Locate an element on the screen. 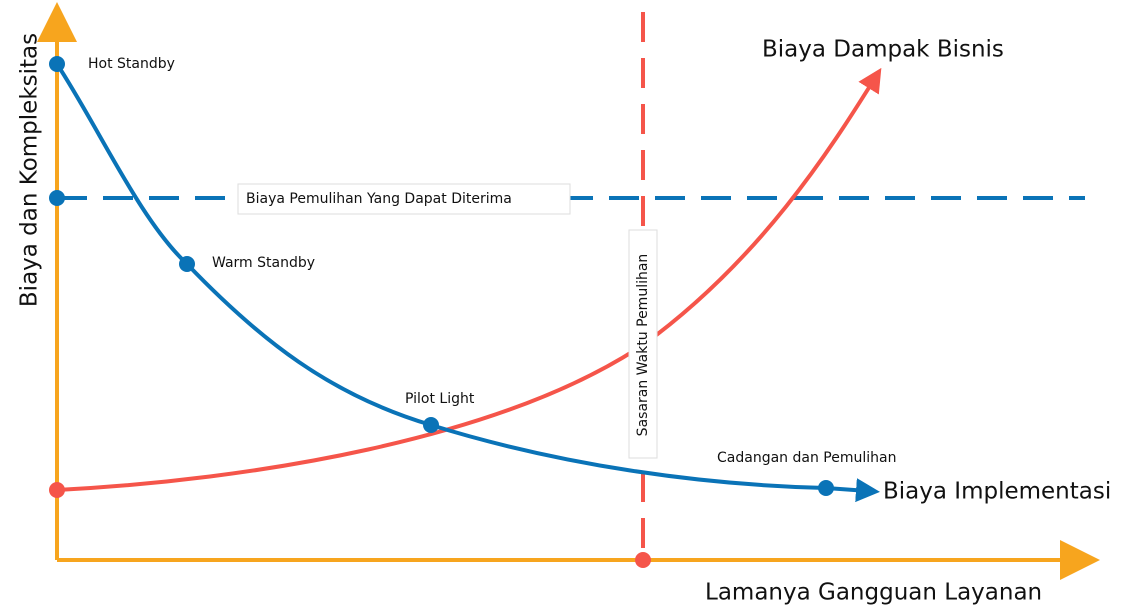 This screenshot has height=610, width=1148. curve-label: Biaya Implementasi is located at coordinates (997, 492).